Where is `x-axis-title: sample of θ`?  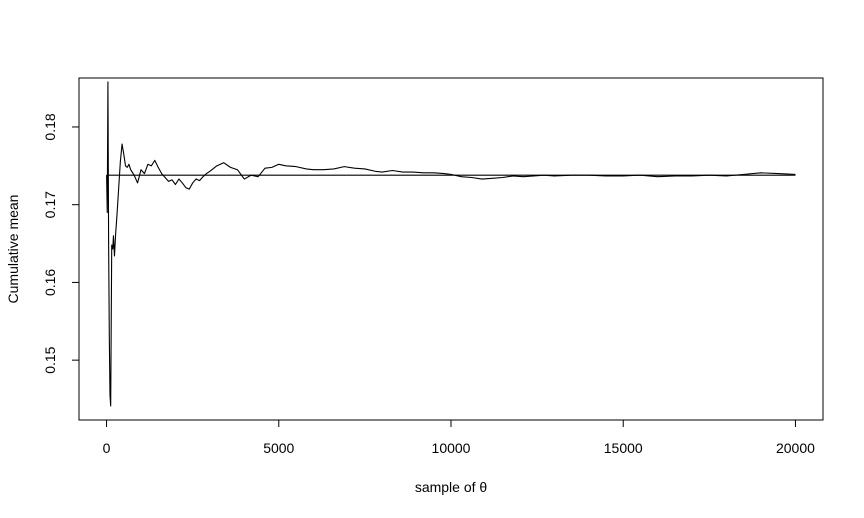
x-axis-title: sample of θ is located at coordinates (451, 487).